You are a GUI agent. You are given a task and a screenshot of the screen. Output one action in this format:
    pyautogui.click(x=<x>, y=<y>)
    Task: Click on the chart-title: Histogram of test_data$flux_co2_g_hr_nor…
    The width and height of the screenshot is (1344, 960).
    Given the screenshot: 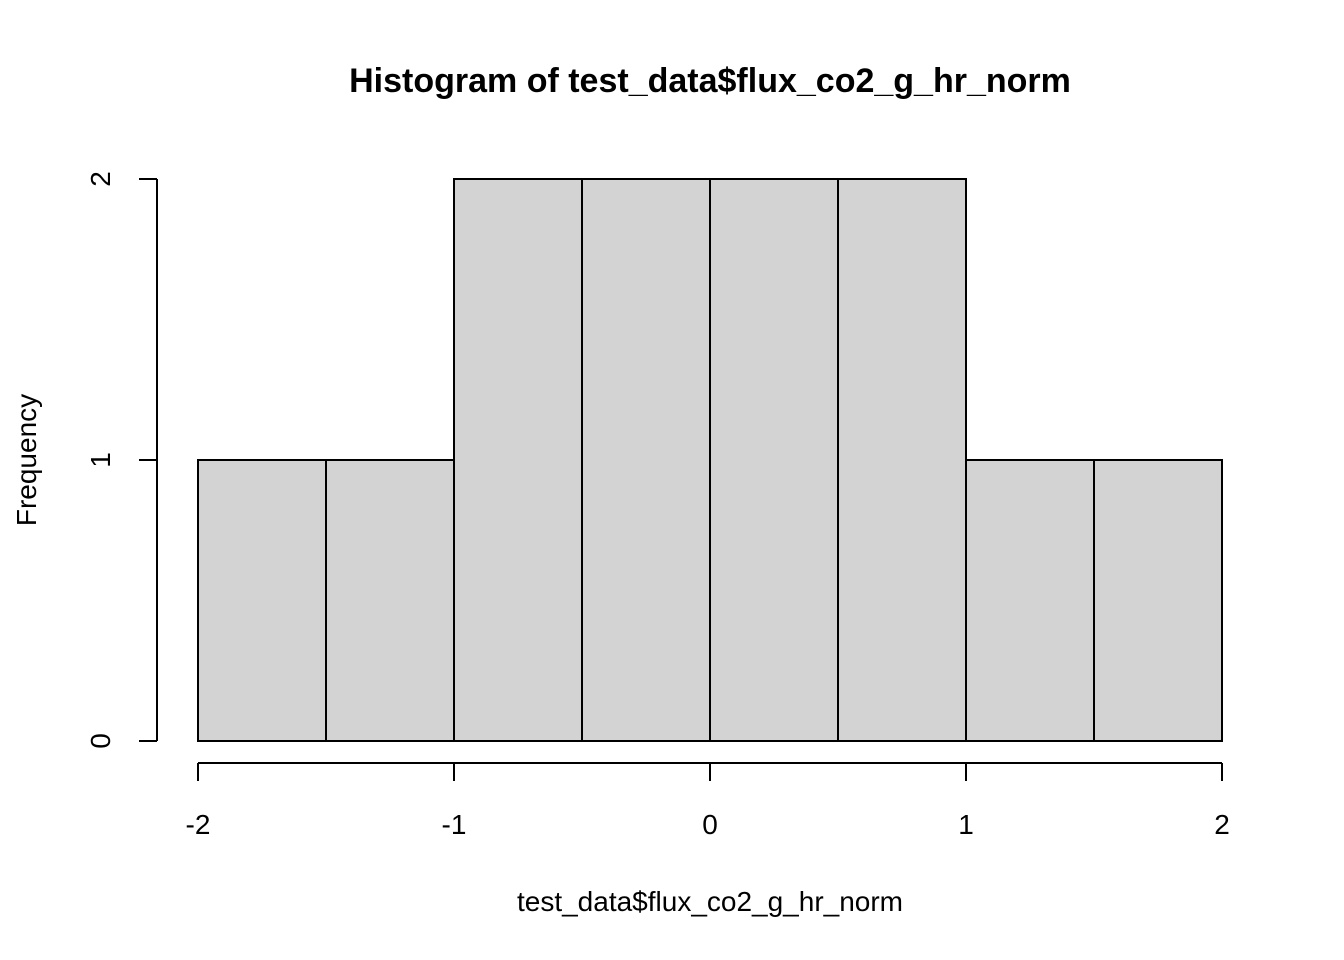 What is the action you would take?
    pyautogui.click(x=710, y=81)
    